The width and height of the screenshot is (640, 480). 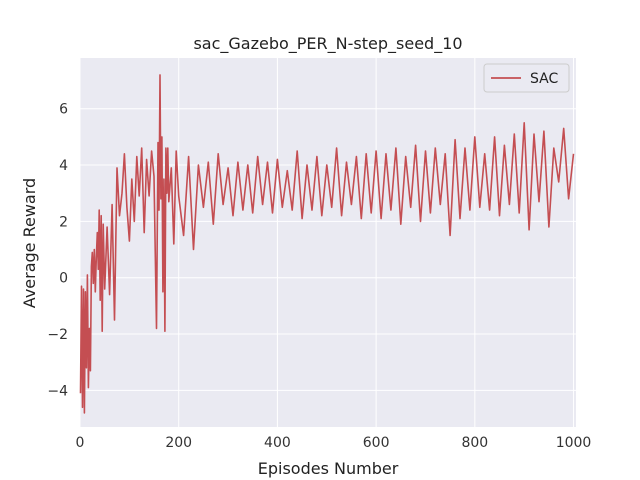 What do you see at coordinates (544, 79) in the screenshot?
I see `legend-label-sac: SAC` at bounding box center [544, 79].